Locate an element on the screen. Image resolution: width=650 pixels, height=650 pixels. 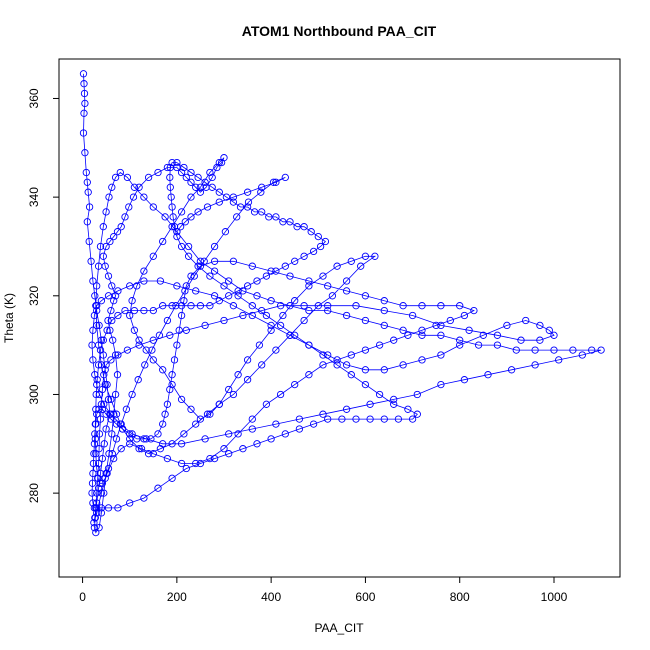
y-tick-label: 280 is located at coordinates (34, 493).